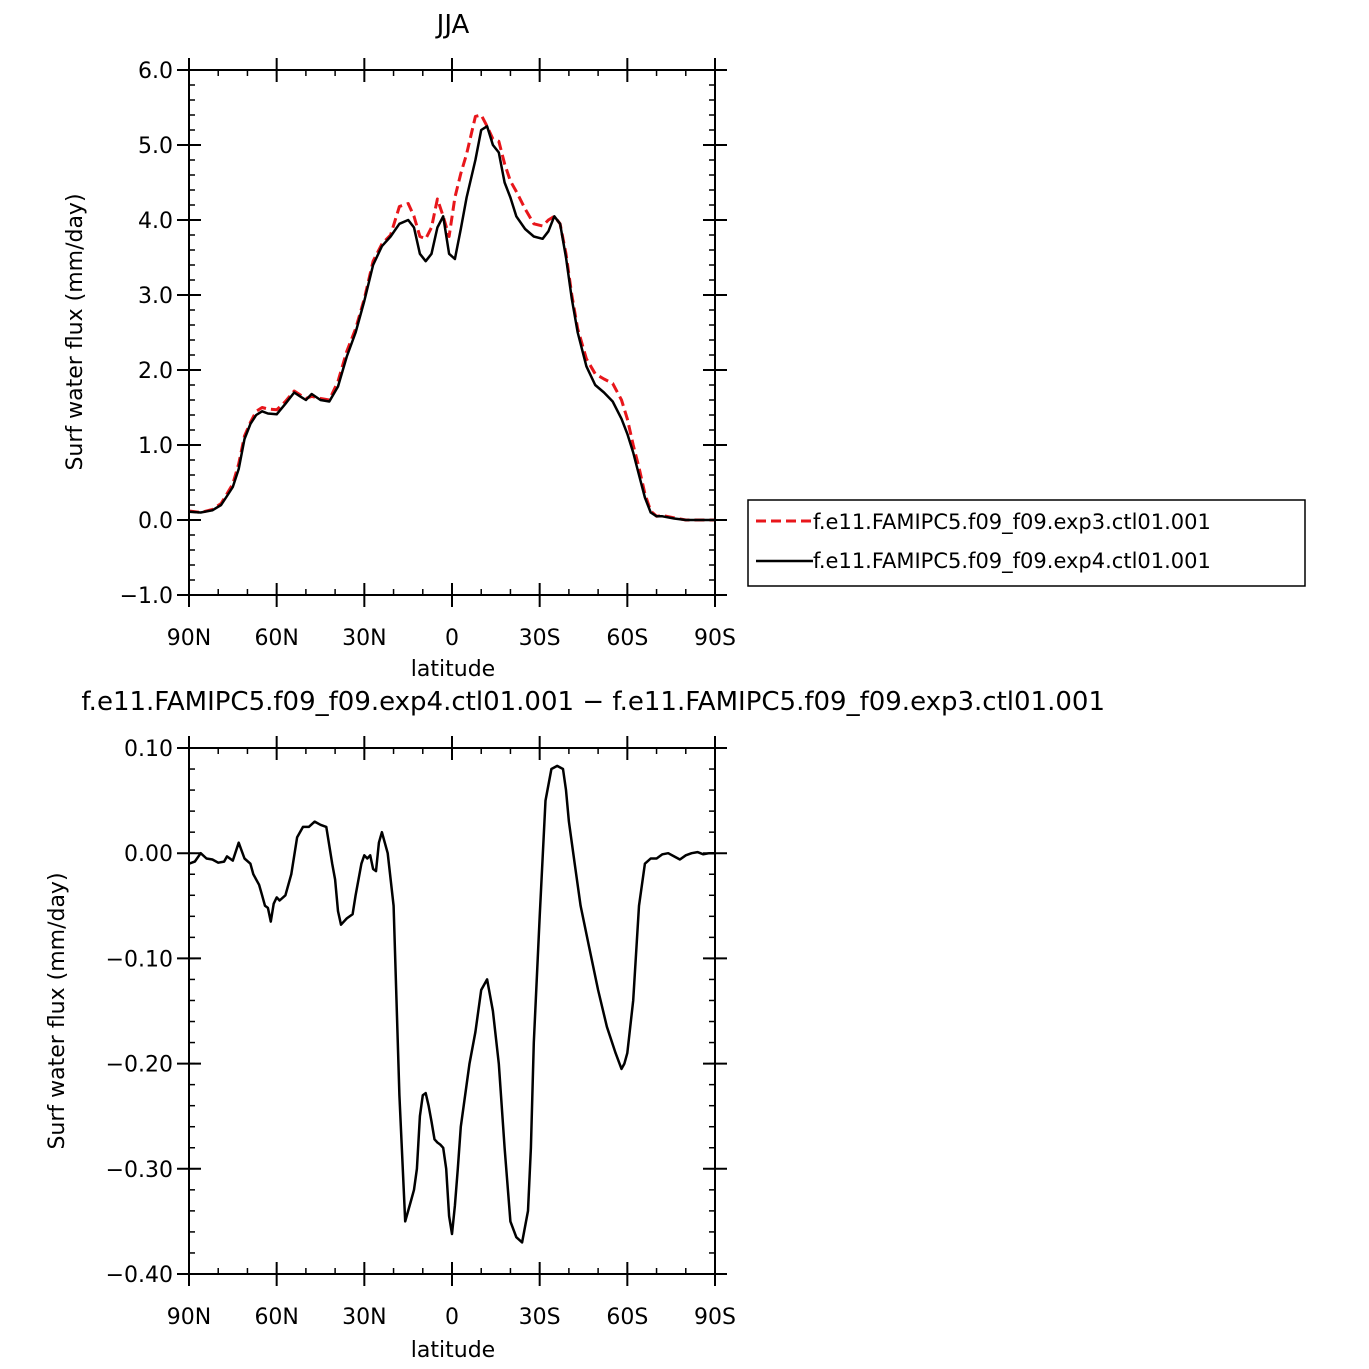  Describe the element at coordinates (155, 446) in the screenshot. I see `top-y-tick-label: 1.0` at that location.